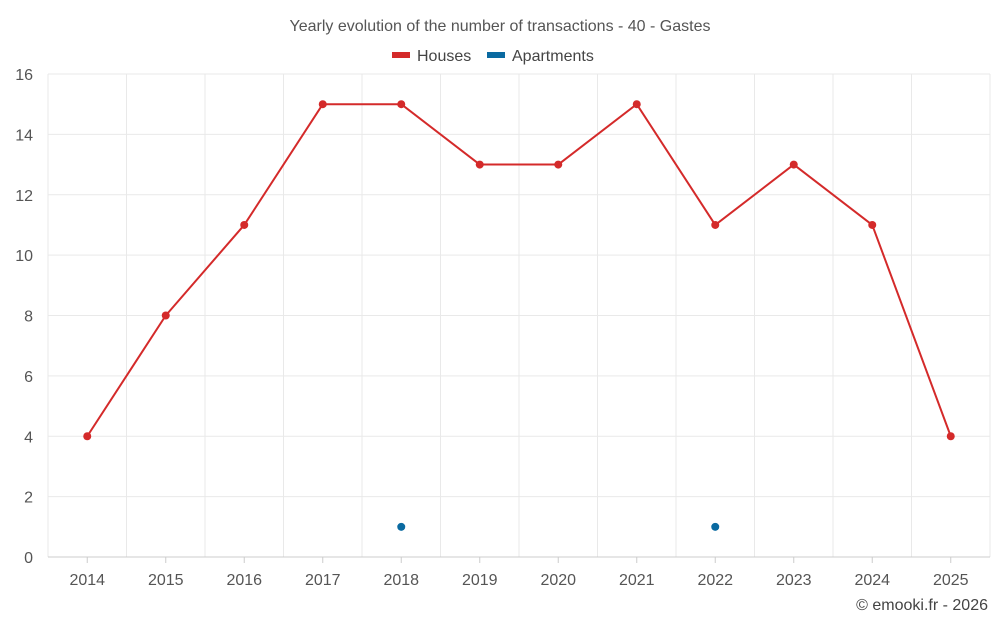 Image resolution: width=1000 pixels, height=625 pixels. Describe the element at coordinates (401, 580) in the screenshot. I see `x-tick-label: 2018` at that location.